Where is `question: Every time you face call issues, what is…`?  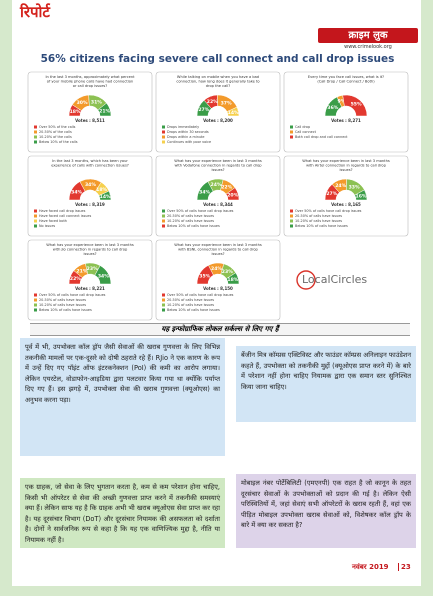 question: Every time you face call issues, what is… is located at coordinates (346, 79).